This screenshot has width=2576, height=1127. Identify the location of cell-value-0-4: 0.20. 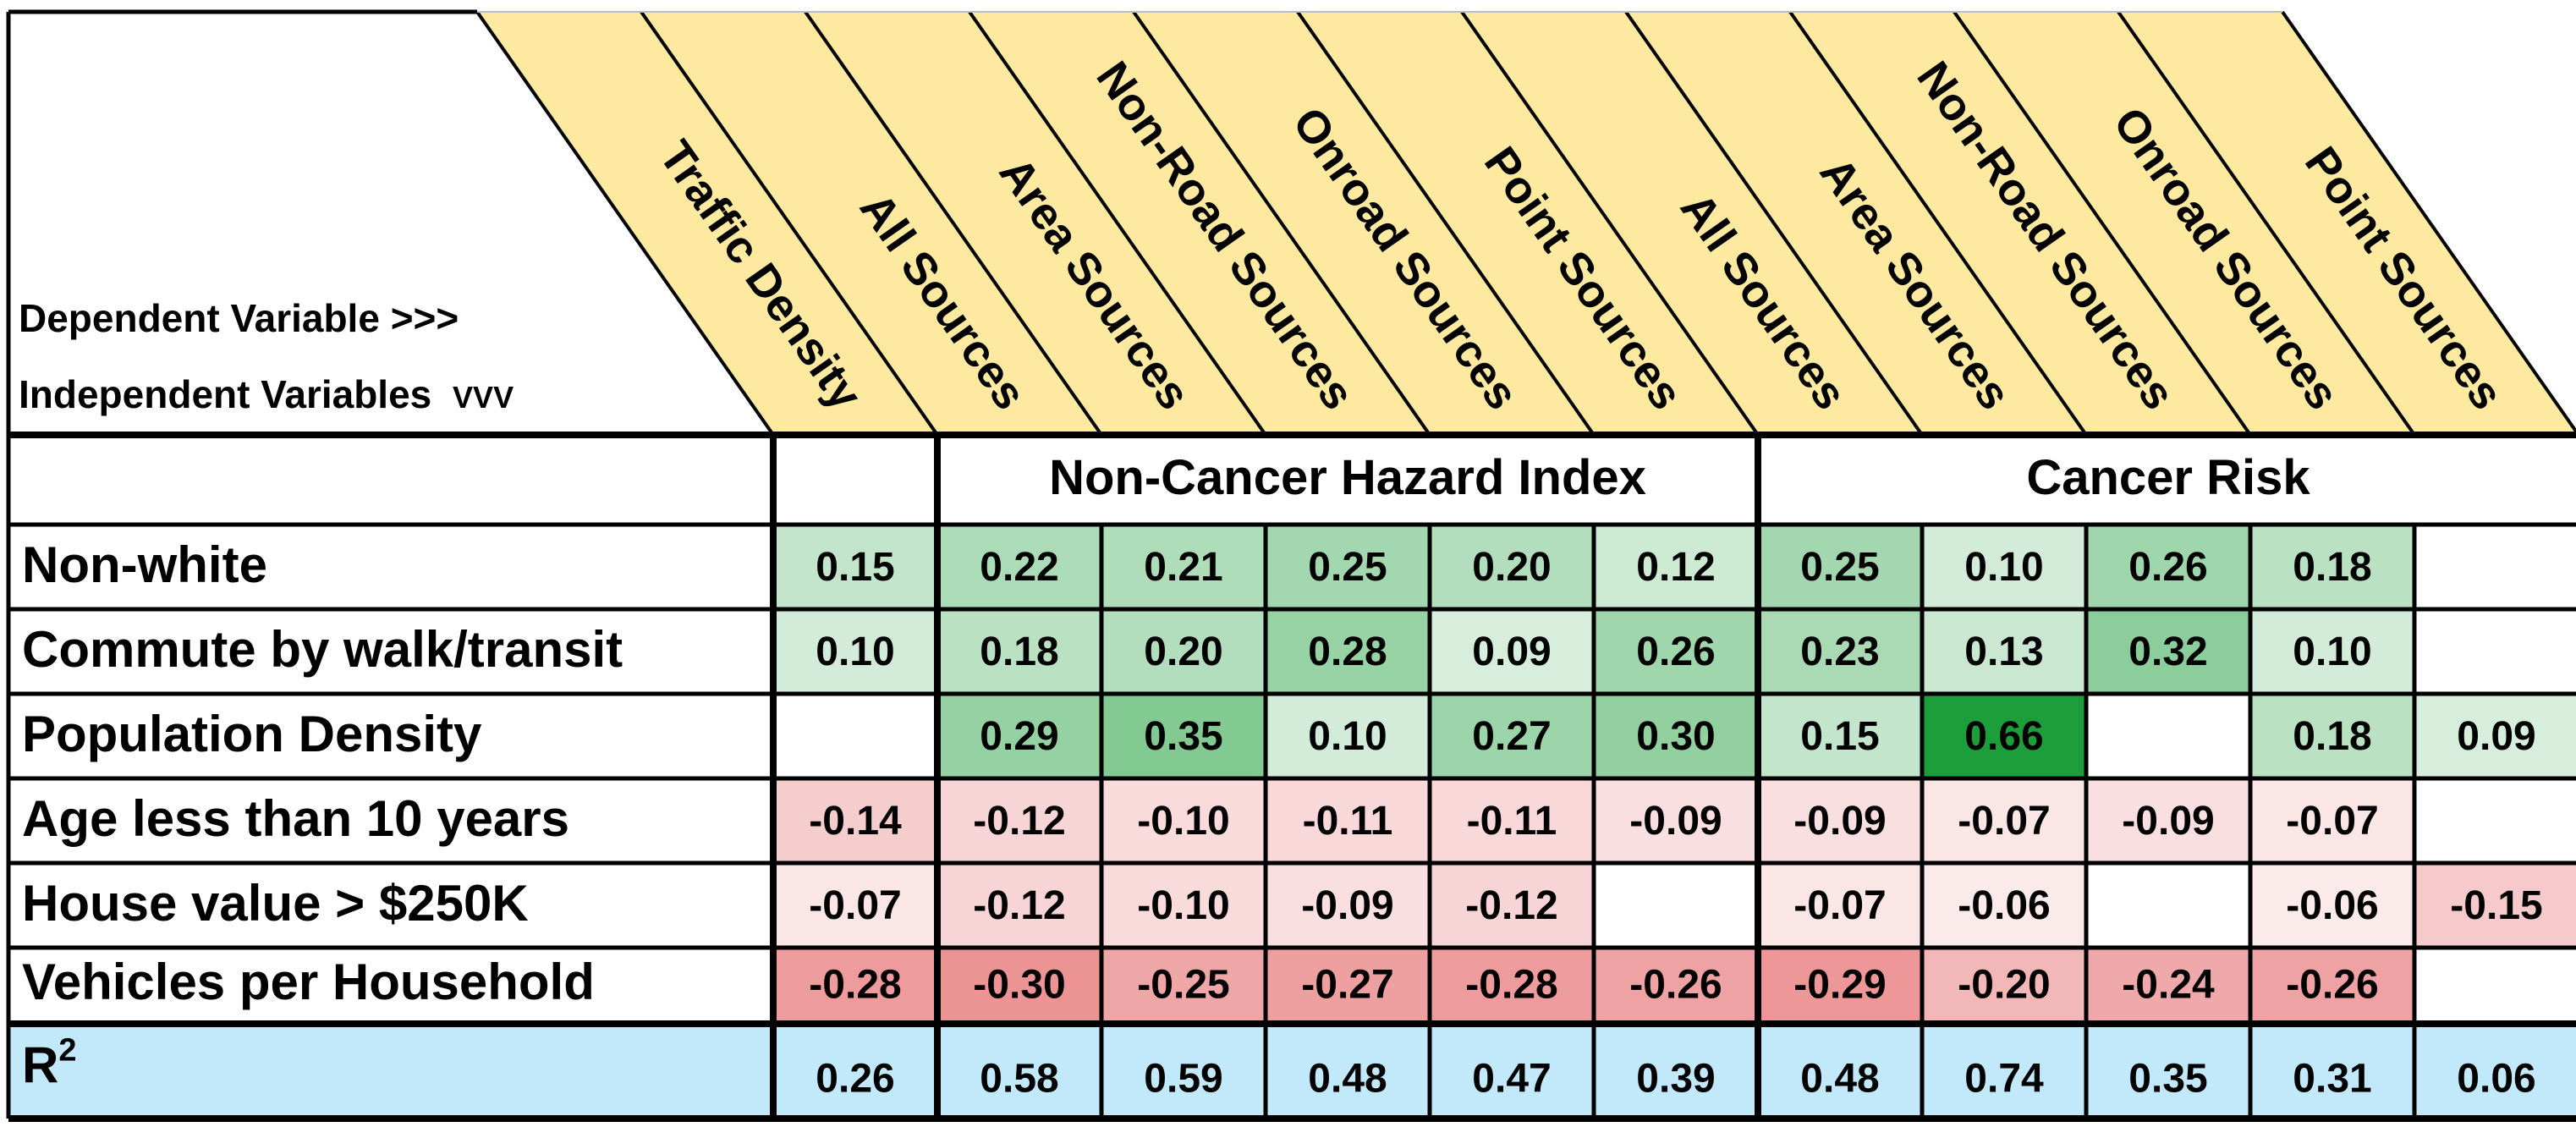
(1512, 568).